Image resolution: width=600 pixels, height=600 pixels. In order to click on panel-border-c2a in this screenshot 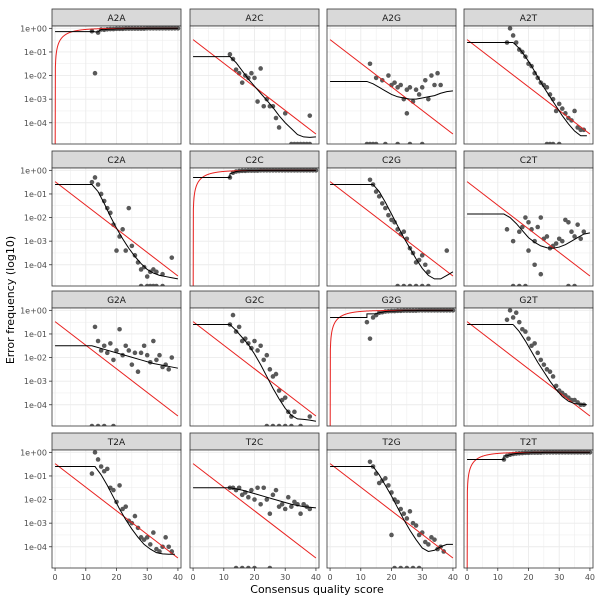, I will do `click(116, 227)`.